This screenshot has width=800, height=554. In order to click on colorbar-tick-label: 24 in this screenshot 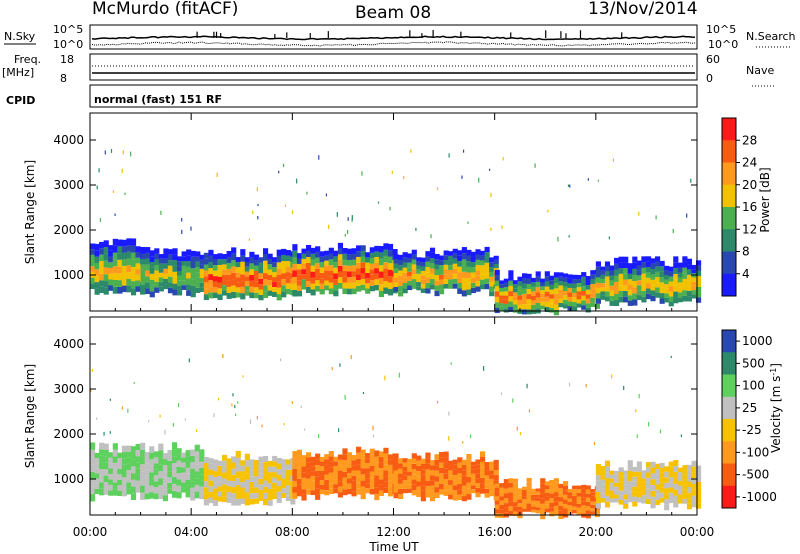, I will do `click(749, 163)`.